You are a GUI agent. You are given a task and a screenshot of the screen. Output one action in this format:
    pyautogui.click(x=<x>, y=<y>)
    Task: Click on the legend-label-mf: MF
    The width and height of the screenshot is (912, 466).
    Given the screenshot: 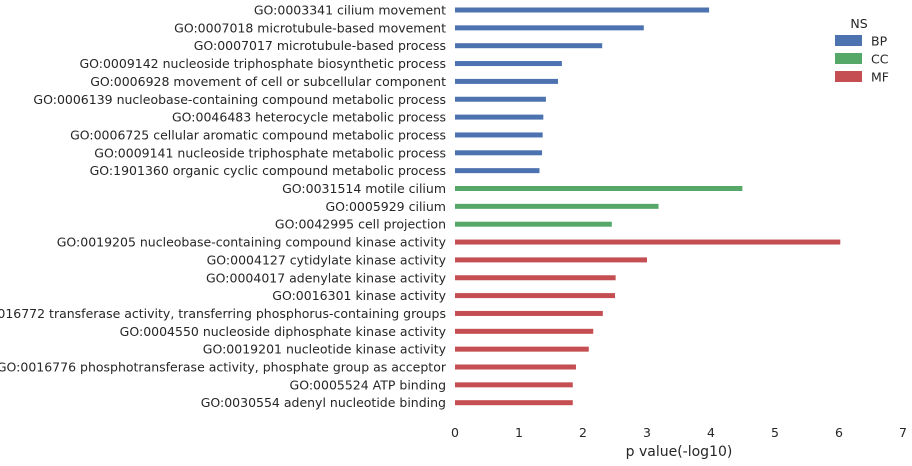 What is the action you would take?
    pyautogui.click(x=880, y=77)
    